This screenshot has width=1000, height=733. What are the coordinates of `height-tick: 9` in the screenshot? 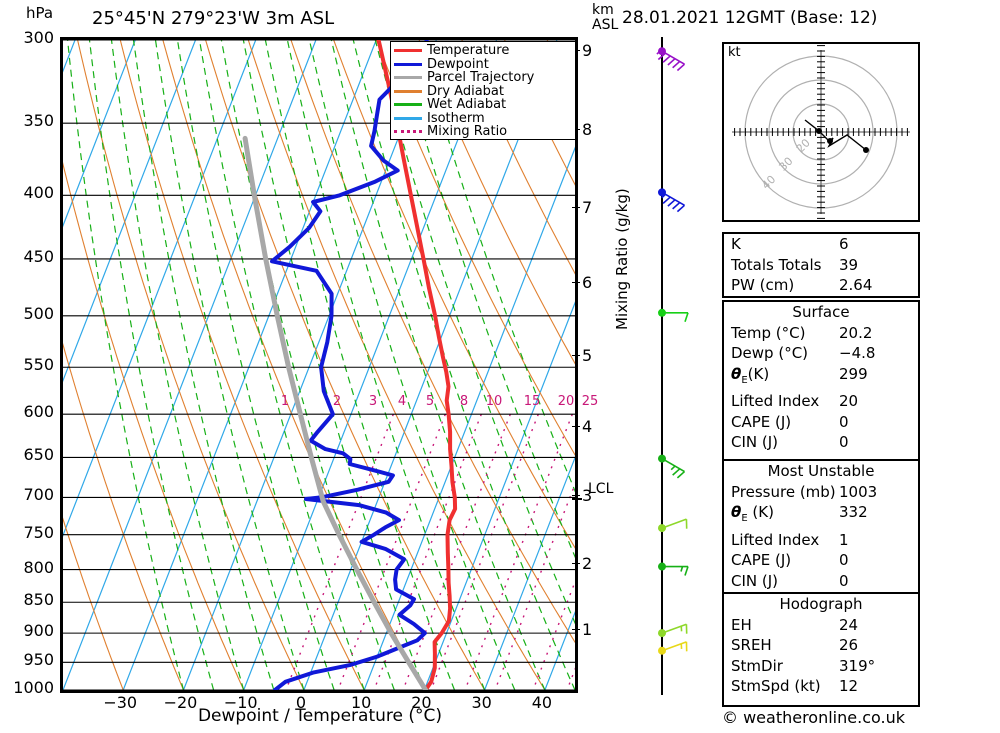 It's located at (587, 51).